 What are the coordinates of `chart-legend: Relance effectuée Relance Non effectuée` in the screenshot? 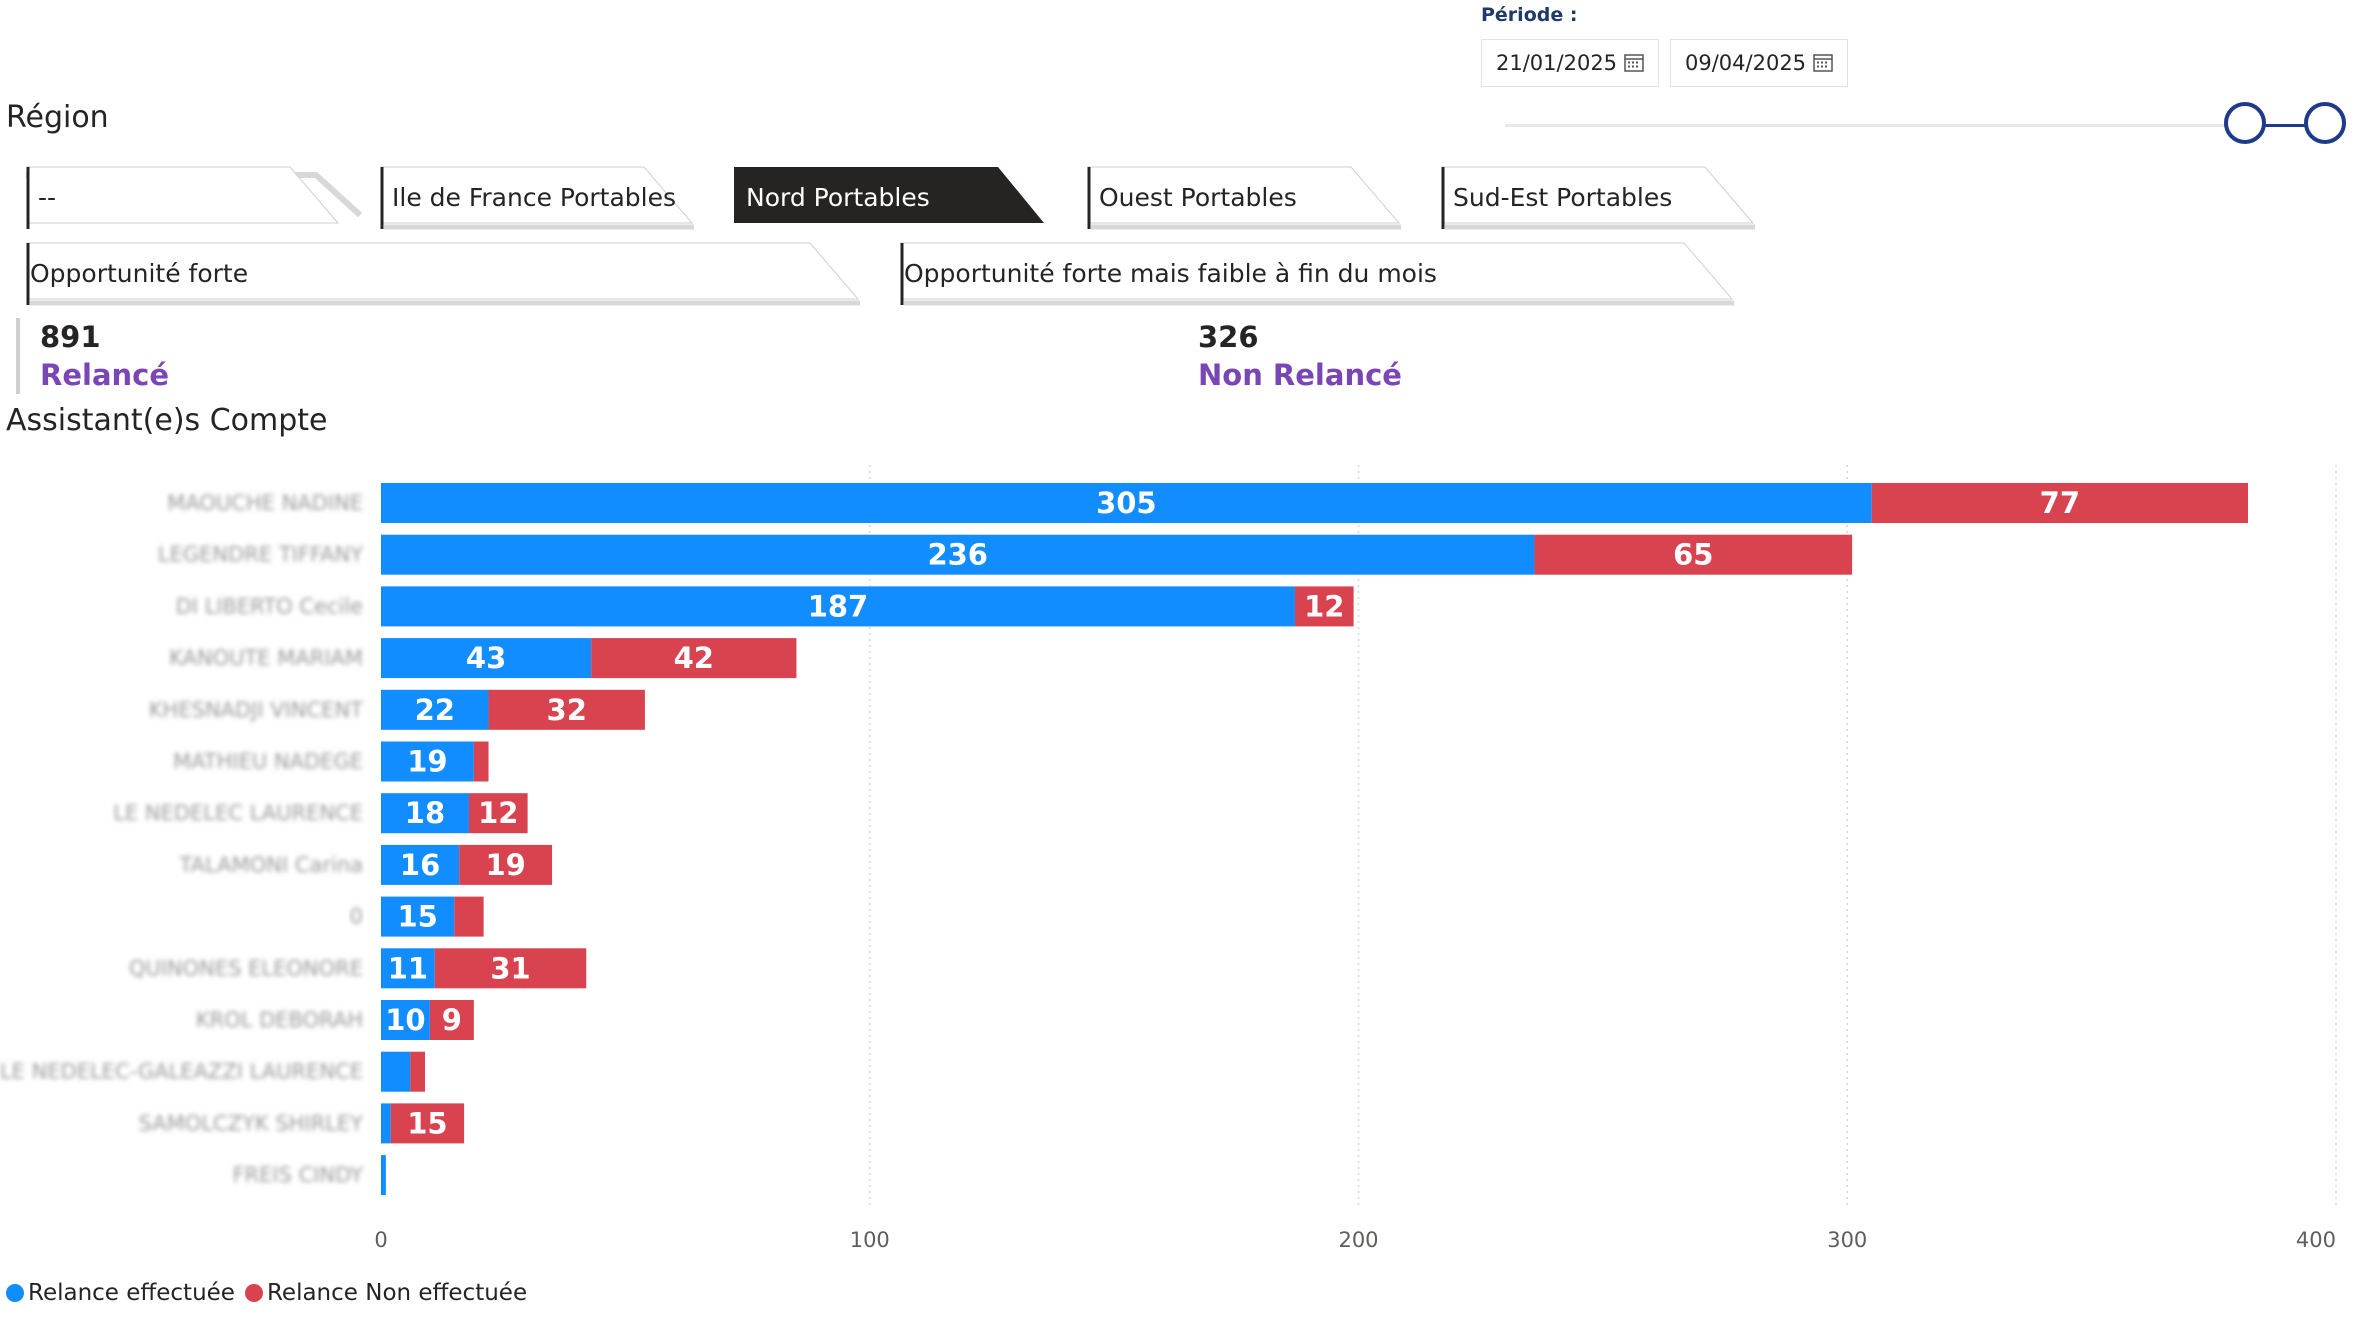 It's located at (271, 1293).